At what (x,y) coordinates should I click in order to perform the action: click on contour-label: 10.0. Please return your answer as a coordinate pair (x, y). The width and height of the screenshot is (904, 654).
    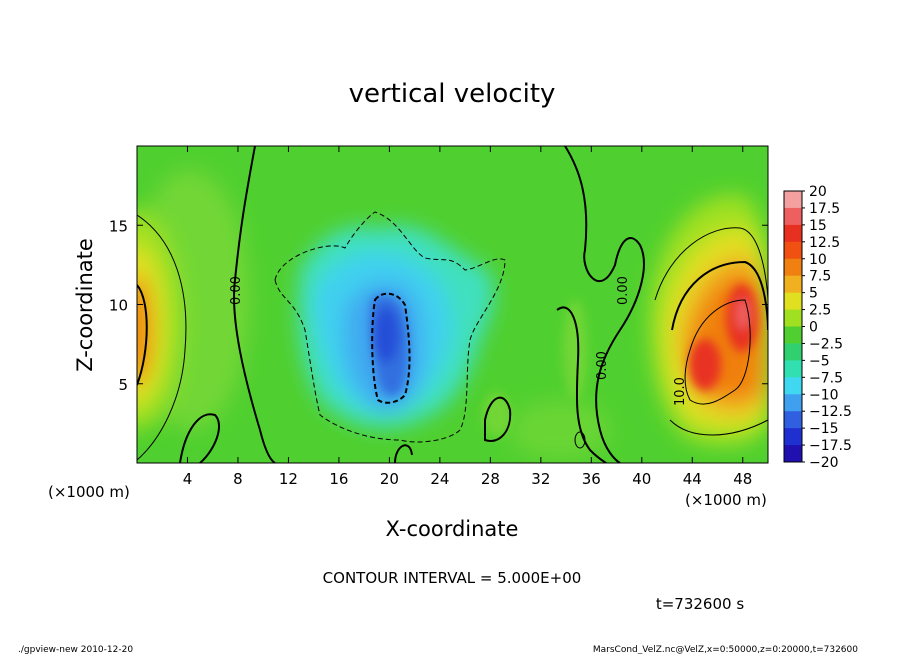
    Looking at the image, I should click on (680, 391).